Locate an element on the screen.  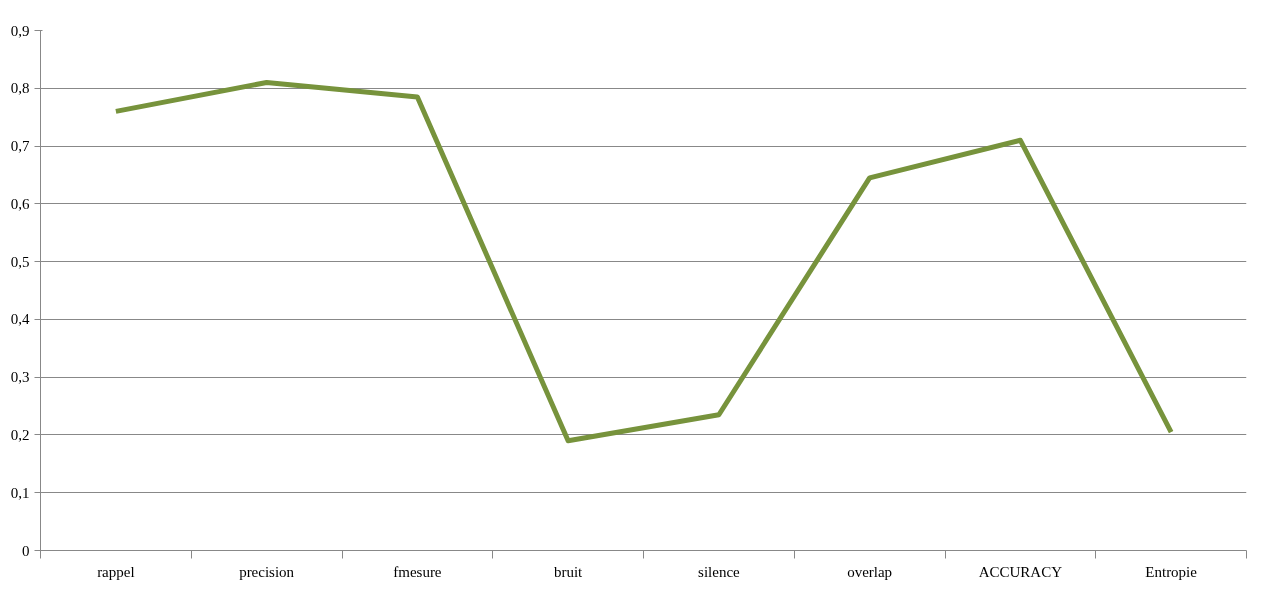
x-tick-label: fmesure is located at coordinates (417, 571).